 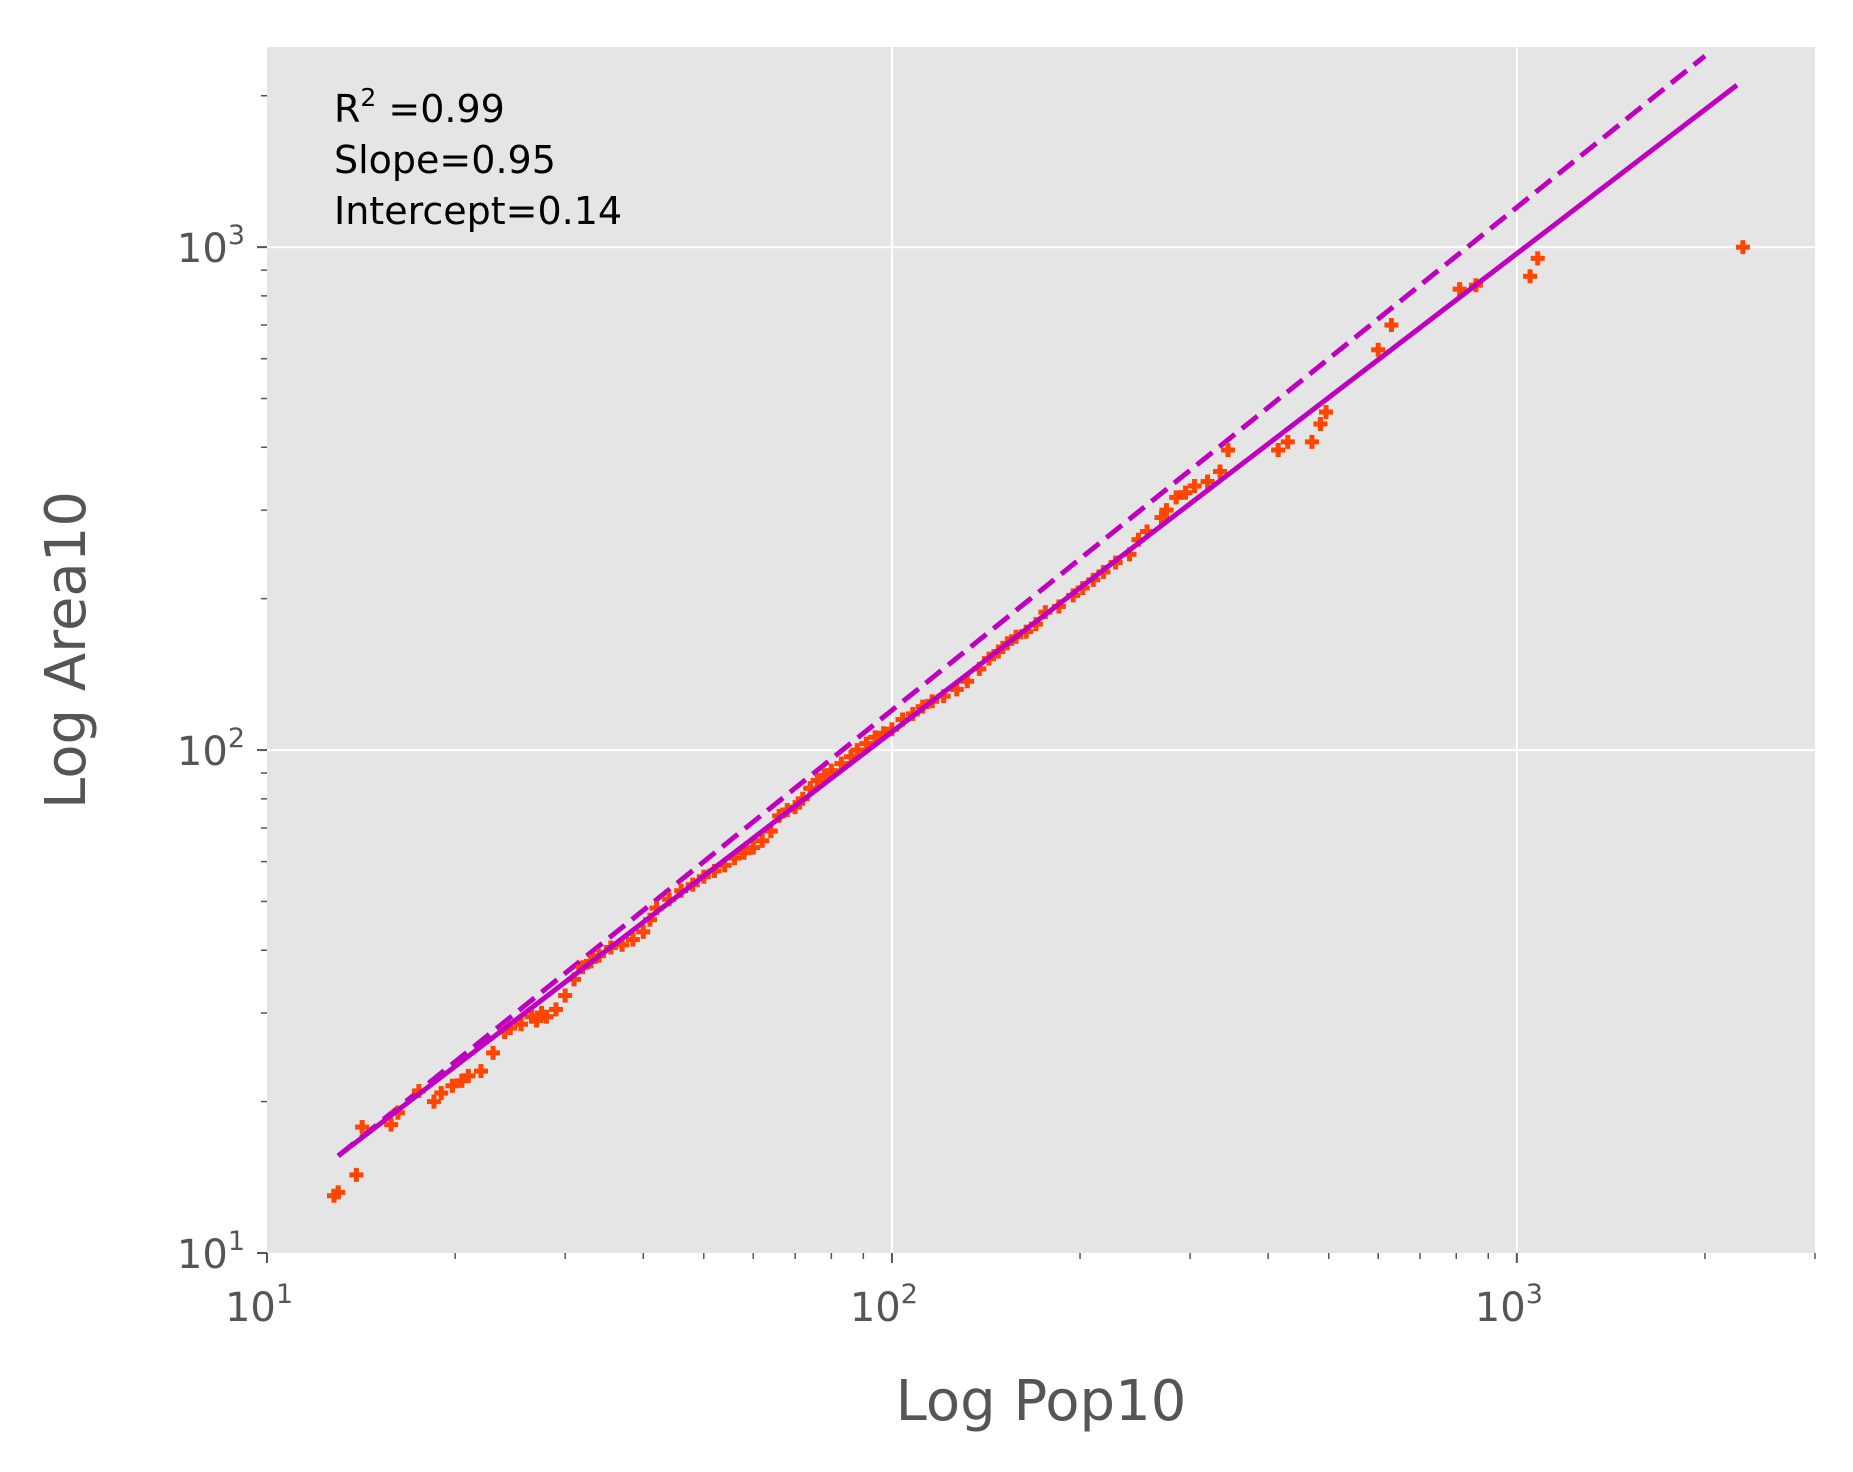 I want to click on y-axis-label: Log Area10, so click(x=66, y=650).